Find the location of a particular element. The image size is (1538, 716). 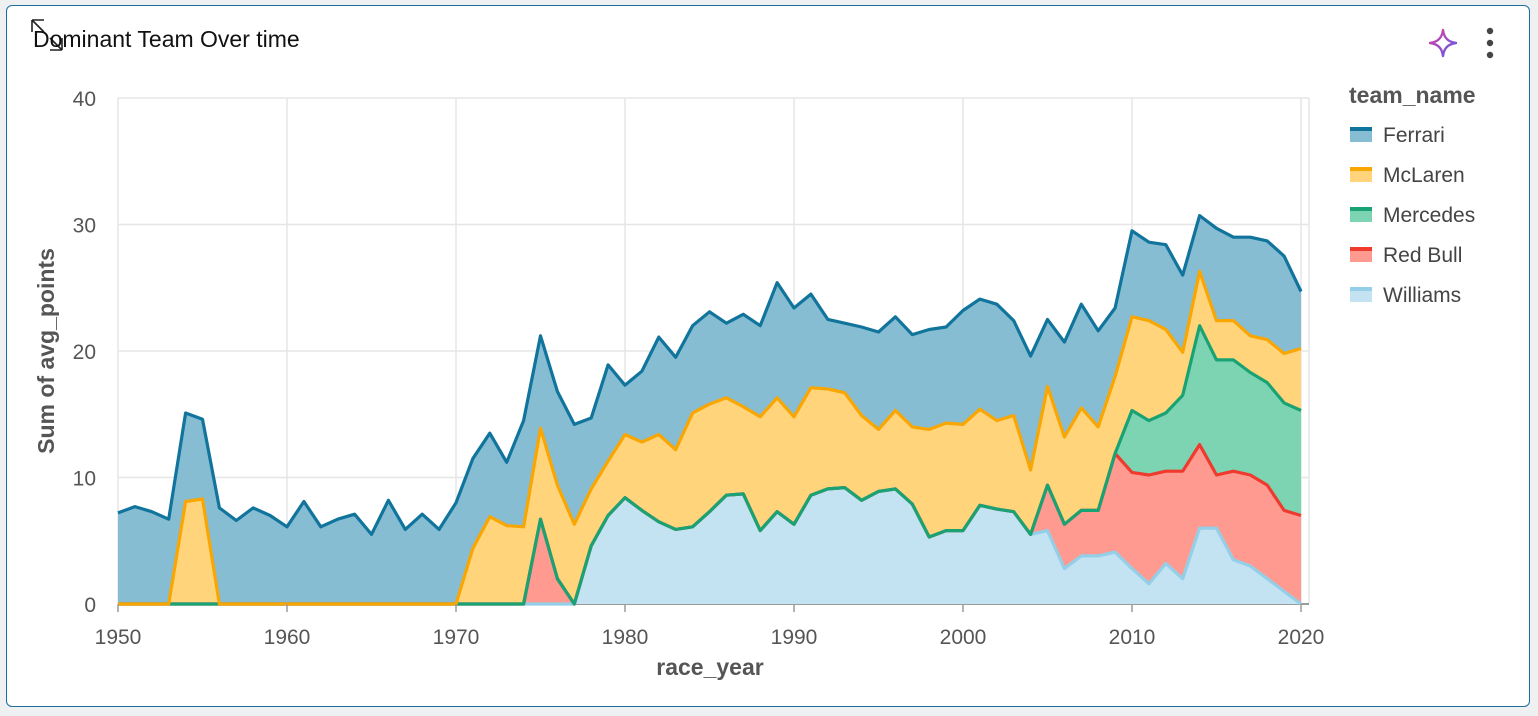

x-tick-label: 2020 is located at coordinates (1301, 637).